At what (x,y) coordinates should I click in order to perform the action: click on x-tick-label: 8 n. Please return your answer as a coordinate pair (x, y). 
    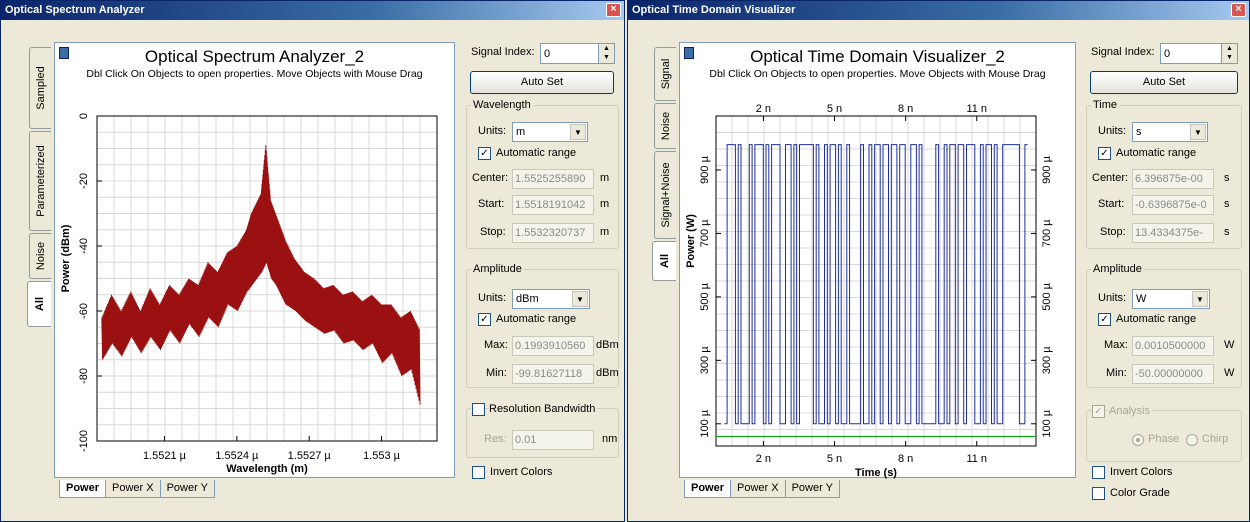
    Looking at the image, I should click on (905, 459).